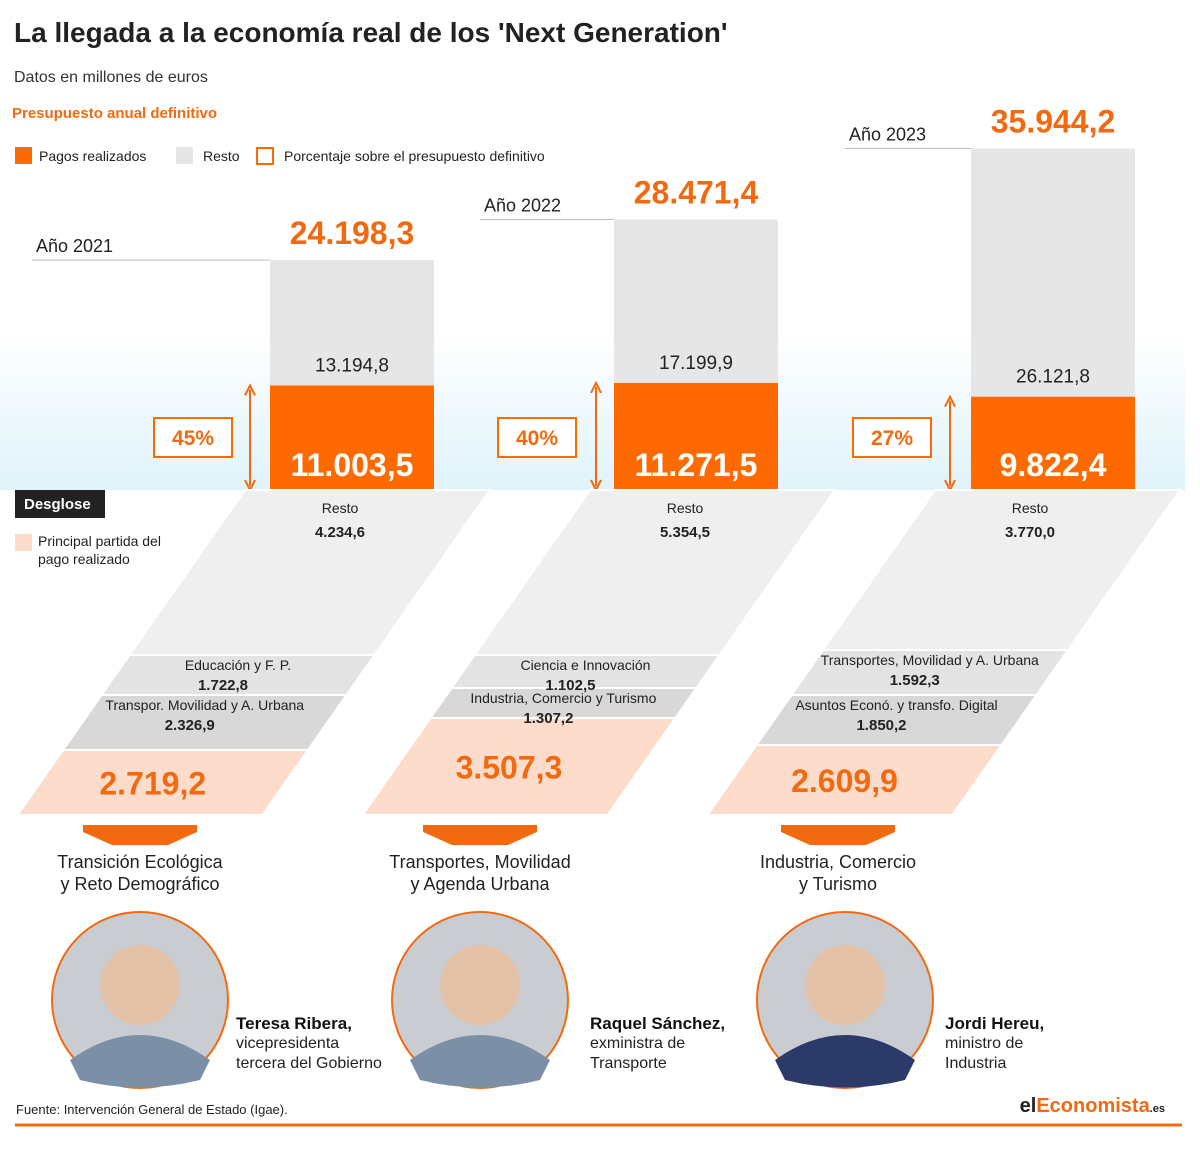 Image resolution: width=1200 pixels, height=1153 pixels. Describe the element at coordinates (696, 363) in the screenshot. I see `resto-value: 17.199,9` at that location.